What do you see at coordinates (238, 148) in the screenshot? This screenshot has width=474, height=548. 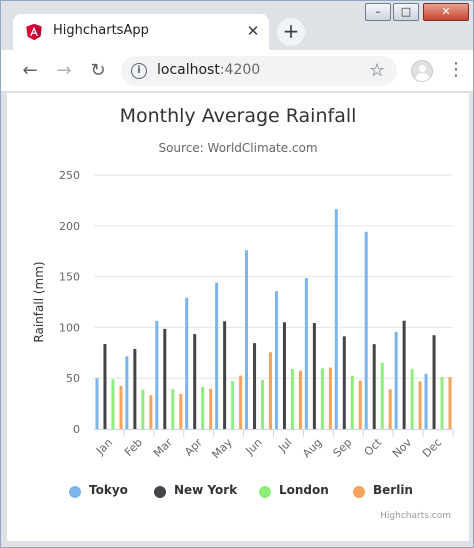 I see `chart-subtitle: Source: WorldClimate.com` at bounding box center [238, 148].